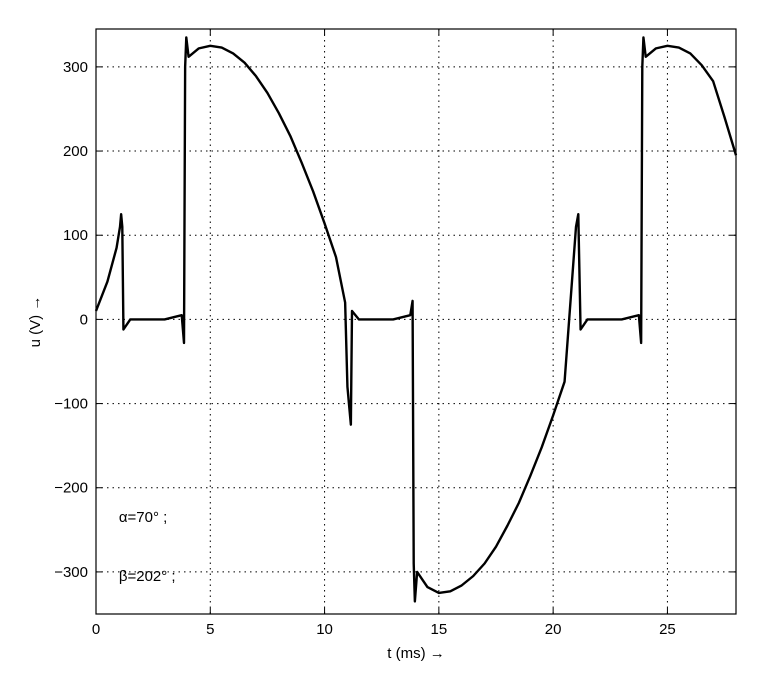 The width and height of the screenshot is (774, 692). What do you see at coordinates (71, 404) in the screenshot?
I see `y-tick-label: −100` at bounding box center [71, 404].